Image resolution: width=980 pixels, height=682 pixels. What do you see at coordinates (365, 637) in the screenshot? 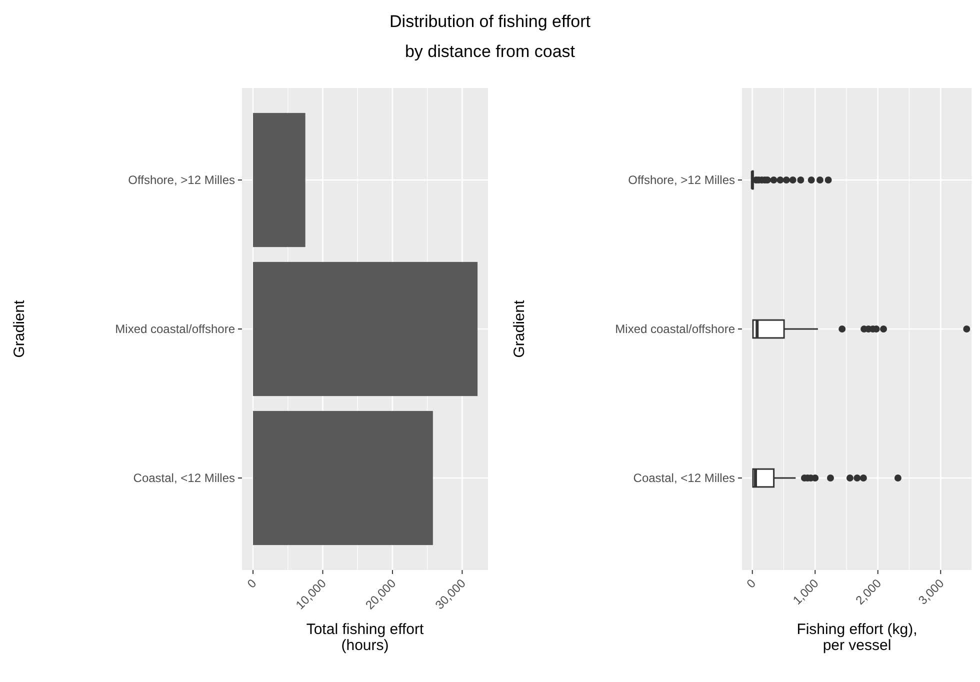
I see `x-axis-title: Total fishing effort (hours)` at bounding box center [365, 637].